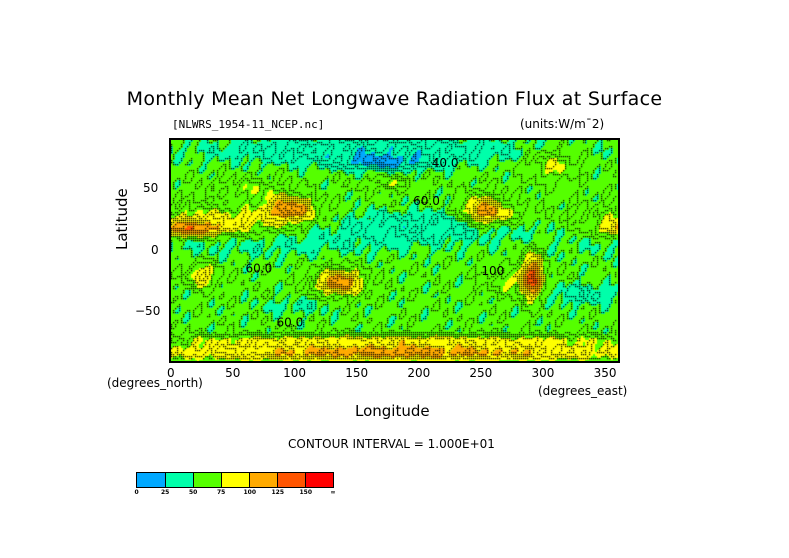  Describe the element at coordinates (481, 373) in the screenshot. I see `x-tick-label: 250` at that location.